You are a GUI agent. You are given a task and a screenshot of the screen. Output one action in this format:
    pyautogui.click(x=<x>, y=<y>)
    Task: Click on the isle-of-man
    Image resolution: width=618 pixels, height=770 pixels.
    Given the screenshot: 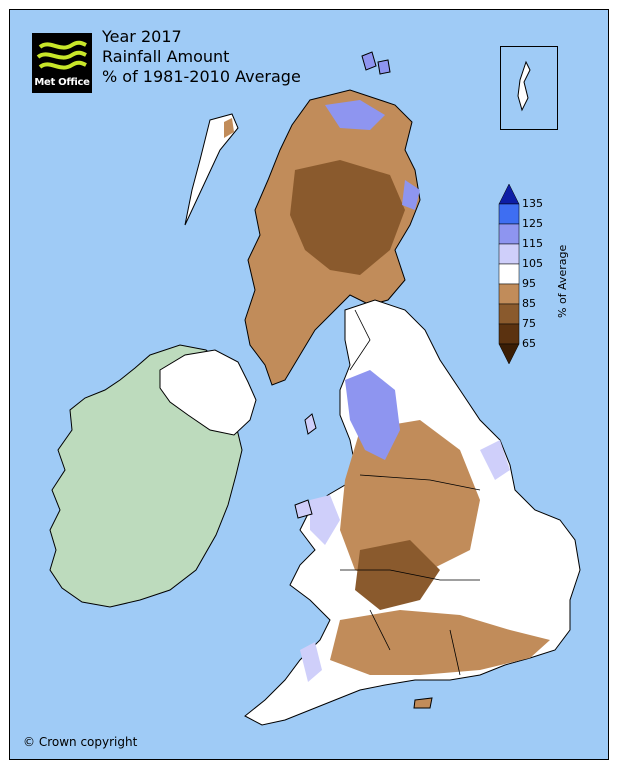 What is the action you would take?
    pyautogui.click(x=310, y=424)
    